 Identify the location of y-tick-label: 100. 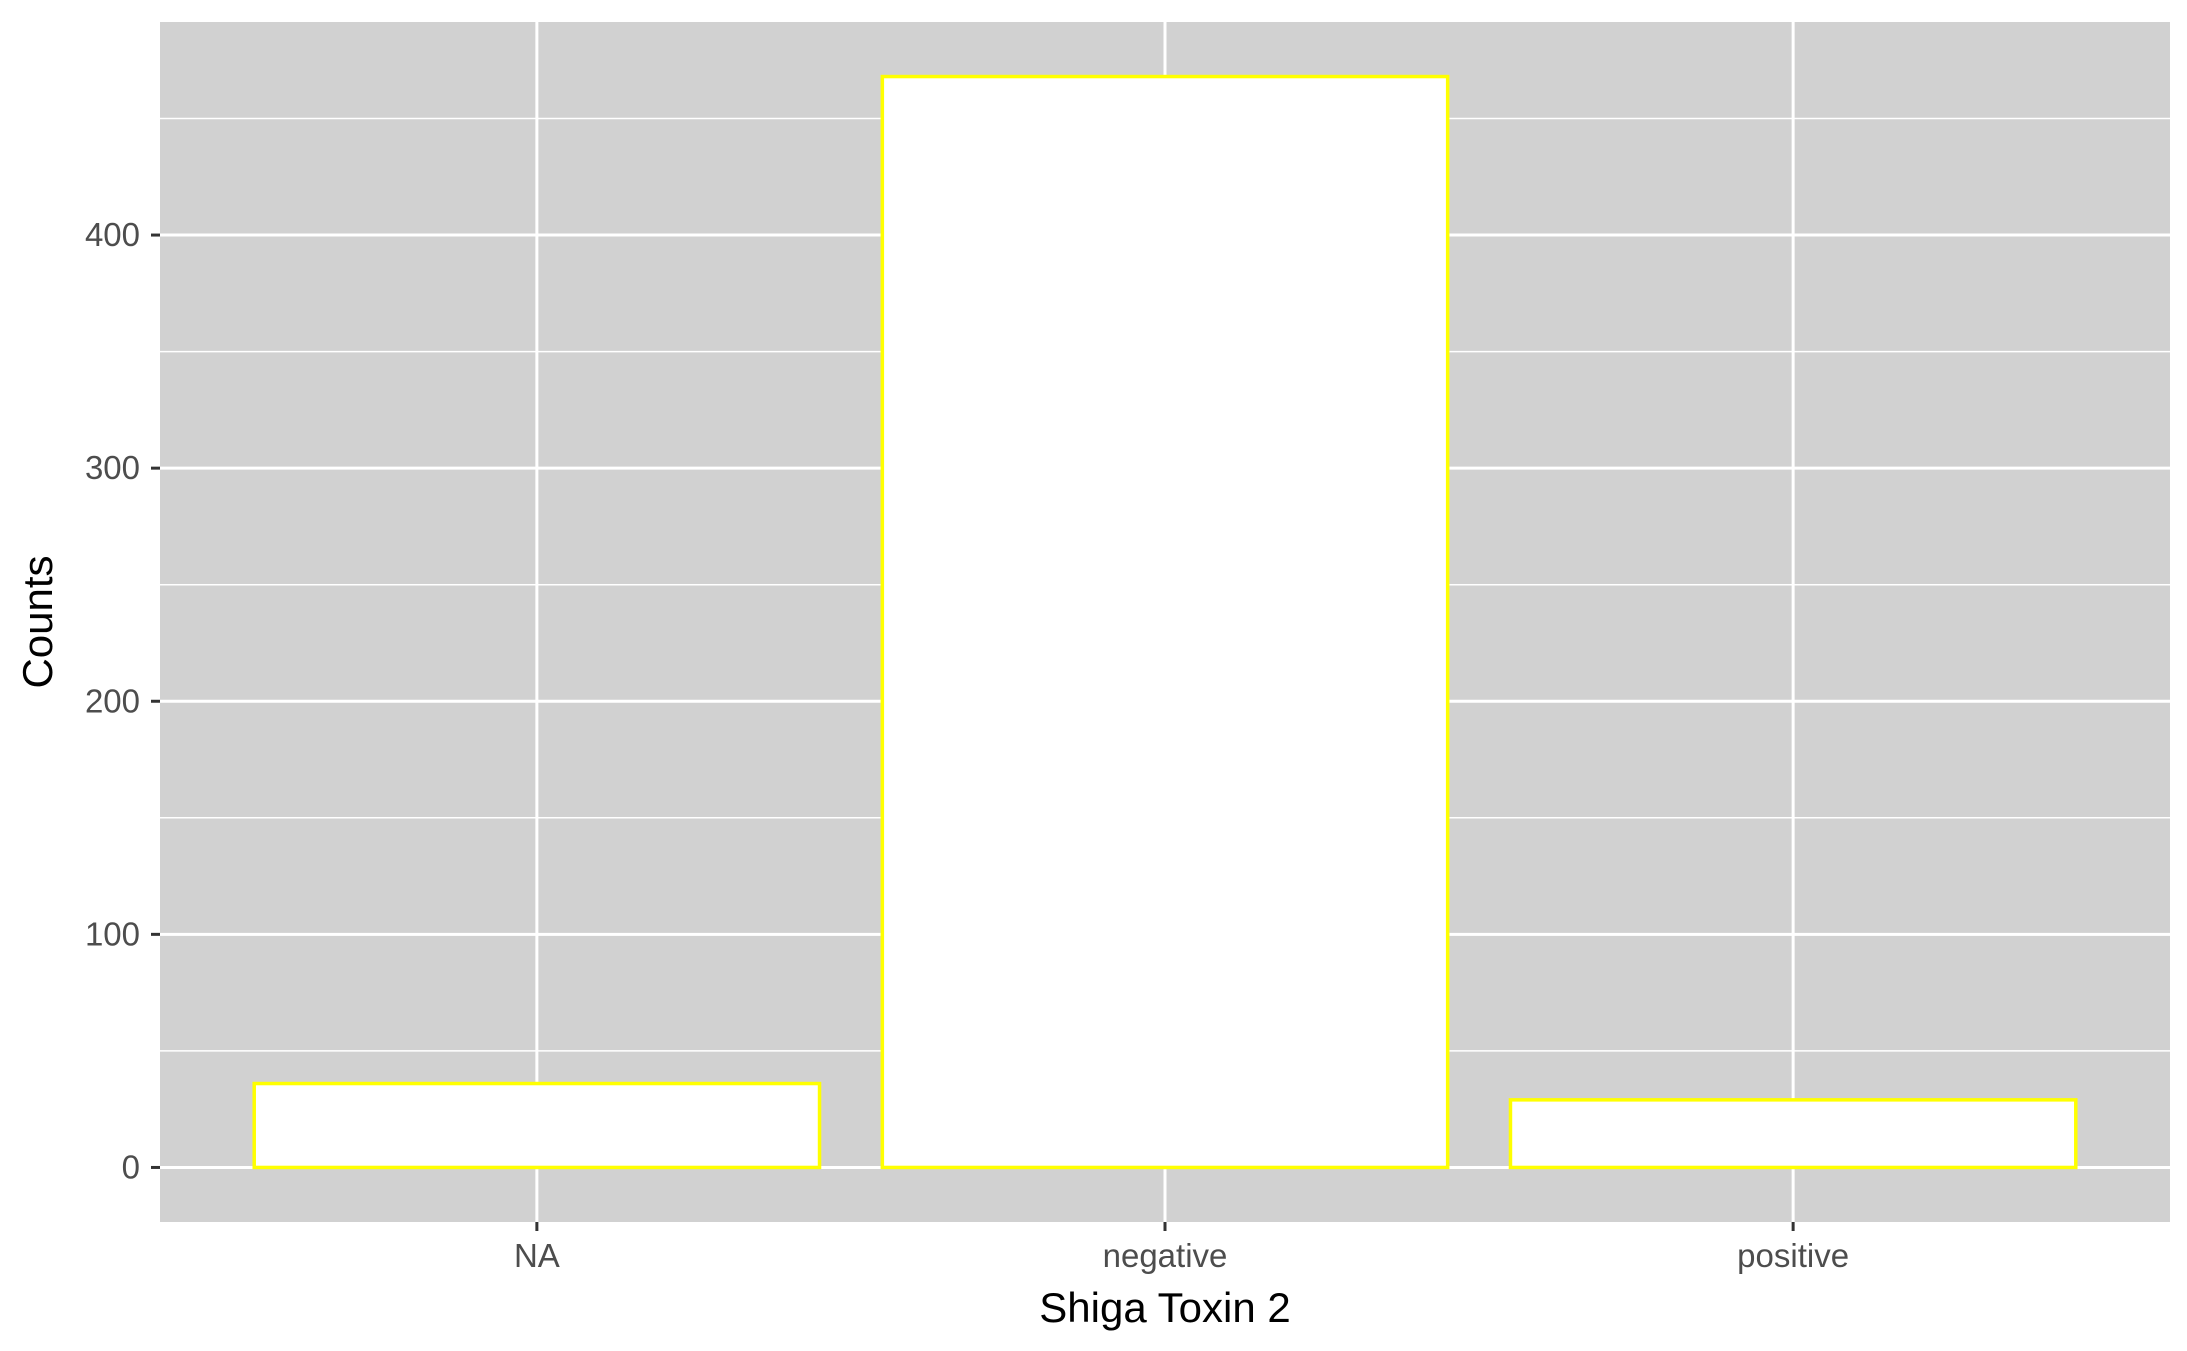
(112, 933).